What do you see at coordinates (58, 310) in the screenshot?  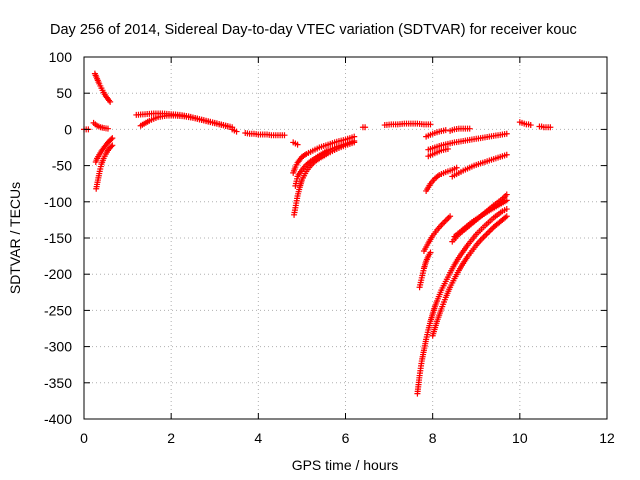 I see `y-tick-label: -250` at bounding box center [58, 310].